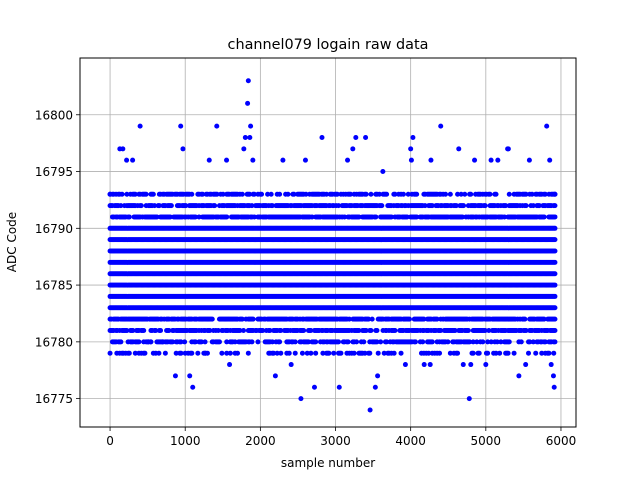 This screenshot has width=640, height=480. What do you see at coordinates (54, 342) in the screenshot?
I see `y-tick-label: 16780` at bounding box center [54, 342].